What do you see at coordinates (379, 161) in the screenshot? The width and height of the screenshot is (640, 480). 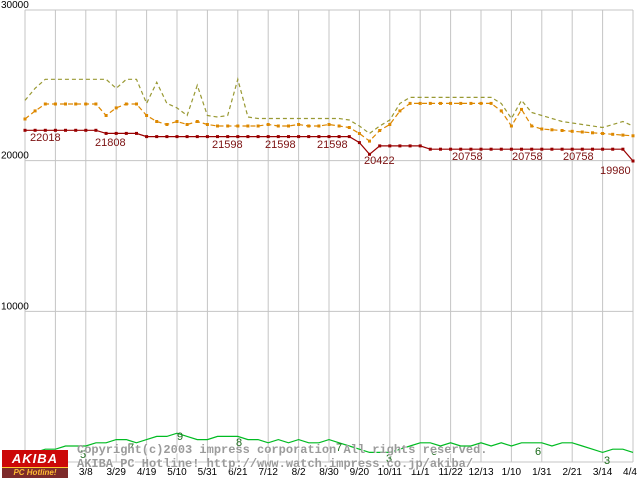 I see `price-label: 20422` at bounding box center [379, 161].